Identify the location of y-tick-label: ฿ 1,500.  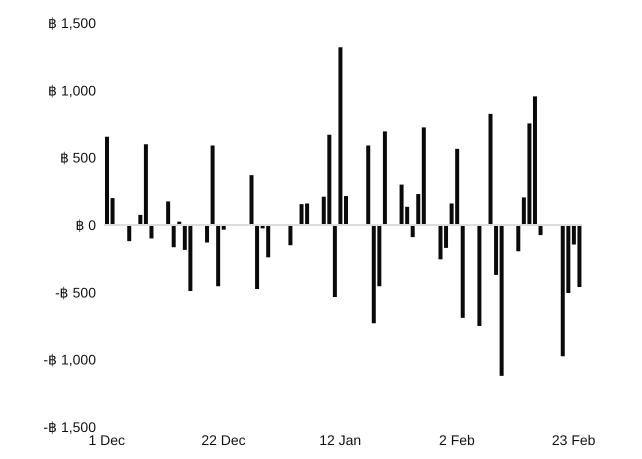
(72, 22).